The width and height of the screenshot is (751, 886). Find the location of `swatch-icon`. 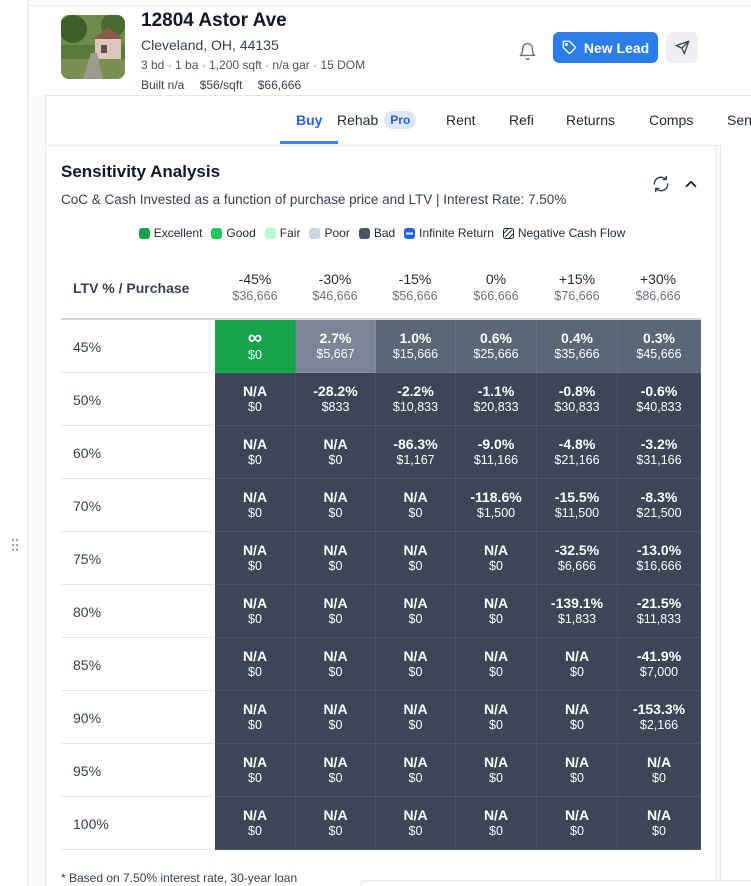

swatch-icon is located at coordinates (217, 233).